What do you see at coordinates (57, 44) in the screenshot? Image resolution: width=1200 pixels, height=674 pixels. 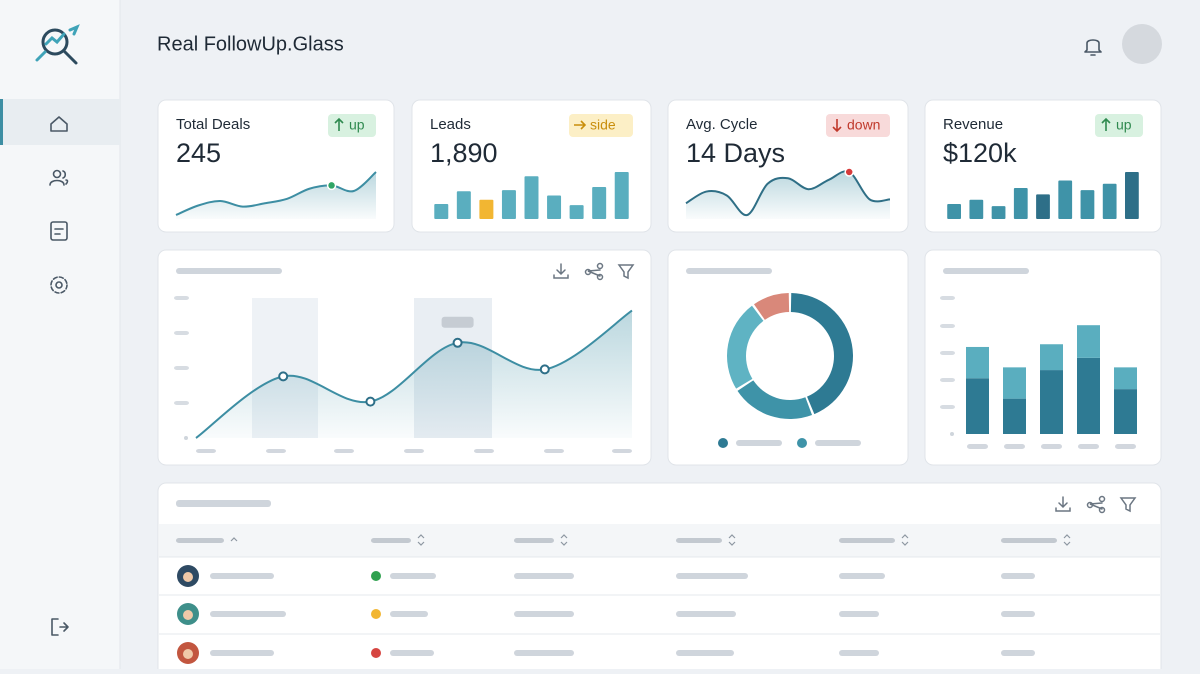 I see `logo` at bounding box center [57, 44].